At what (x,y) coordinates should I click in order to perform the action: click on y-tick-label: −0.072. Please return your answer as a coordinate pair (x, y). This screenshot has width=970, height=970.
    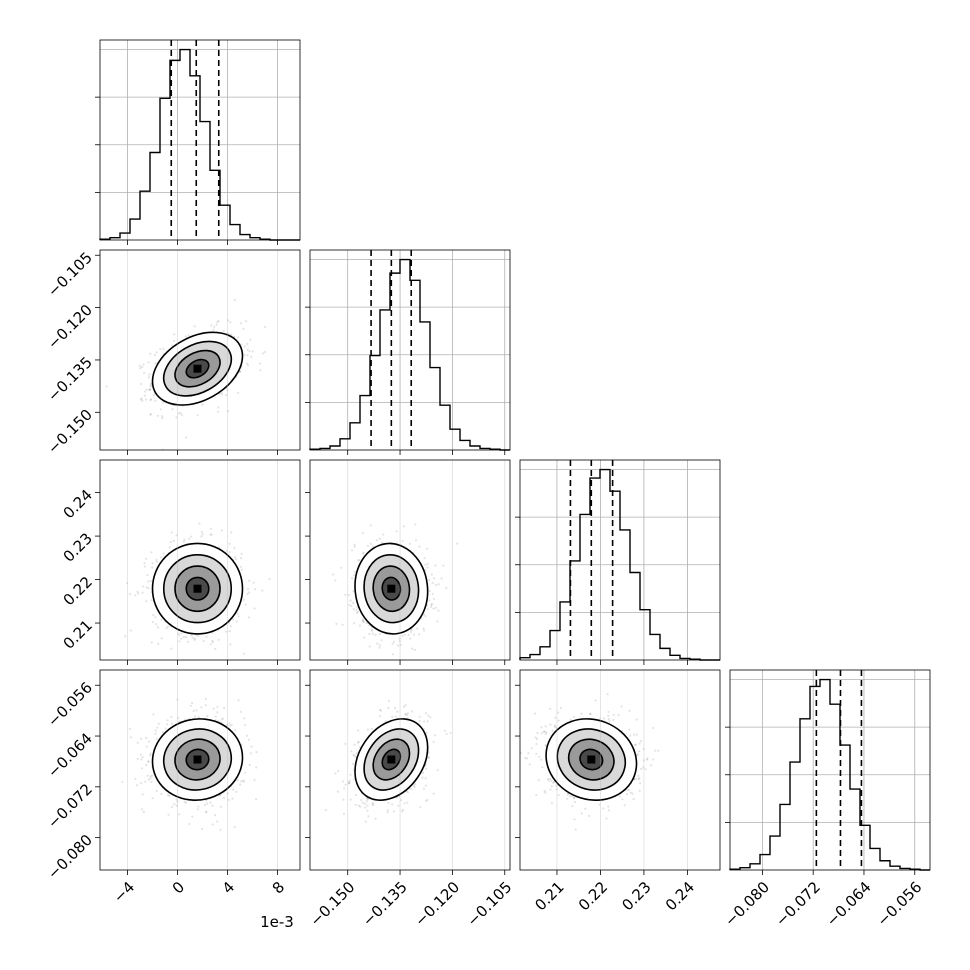
    Looking at the image, I should click on (70, 806).